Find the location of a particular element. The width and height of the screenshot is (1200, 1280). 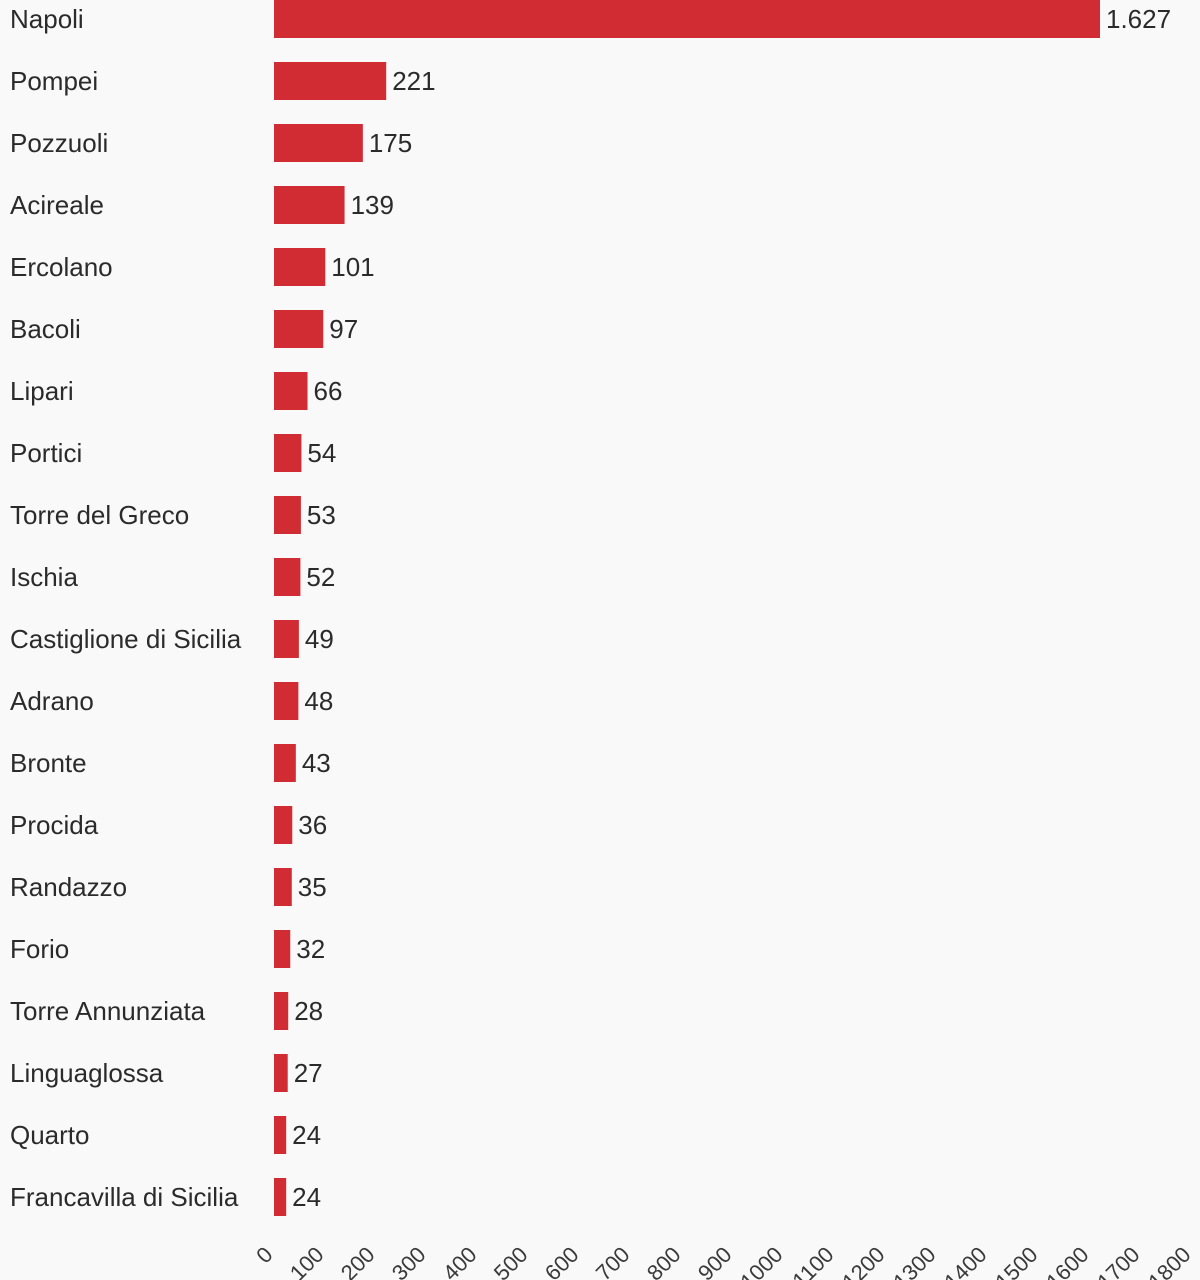

value-label-napoli: 1.627 is located at coordinates (1138, 19).